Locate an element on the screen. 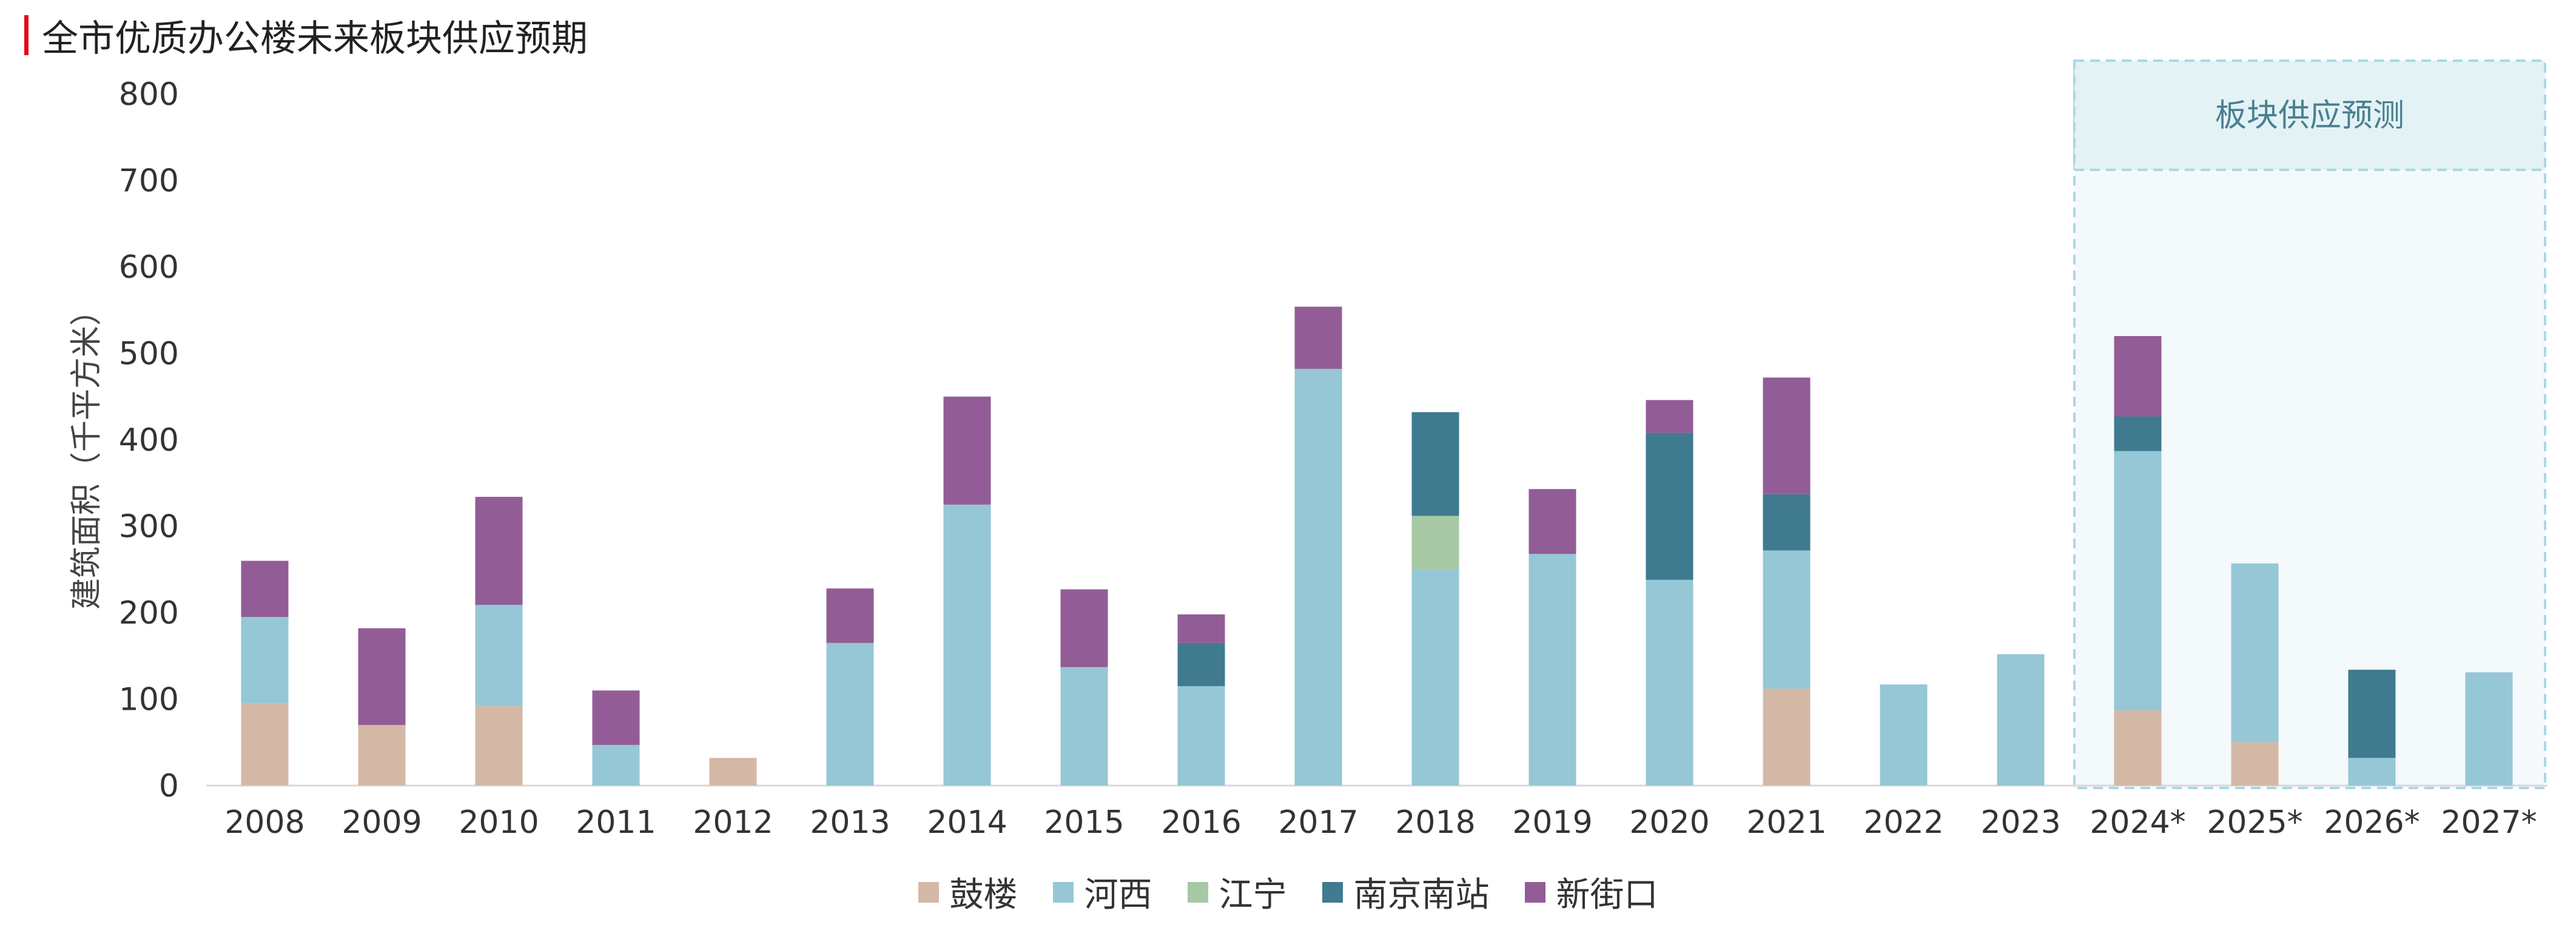 The image size is (2576, 936). bar-河西-2015 is located at coordinates (1084, 726).